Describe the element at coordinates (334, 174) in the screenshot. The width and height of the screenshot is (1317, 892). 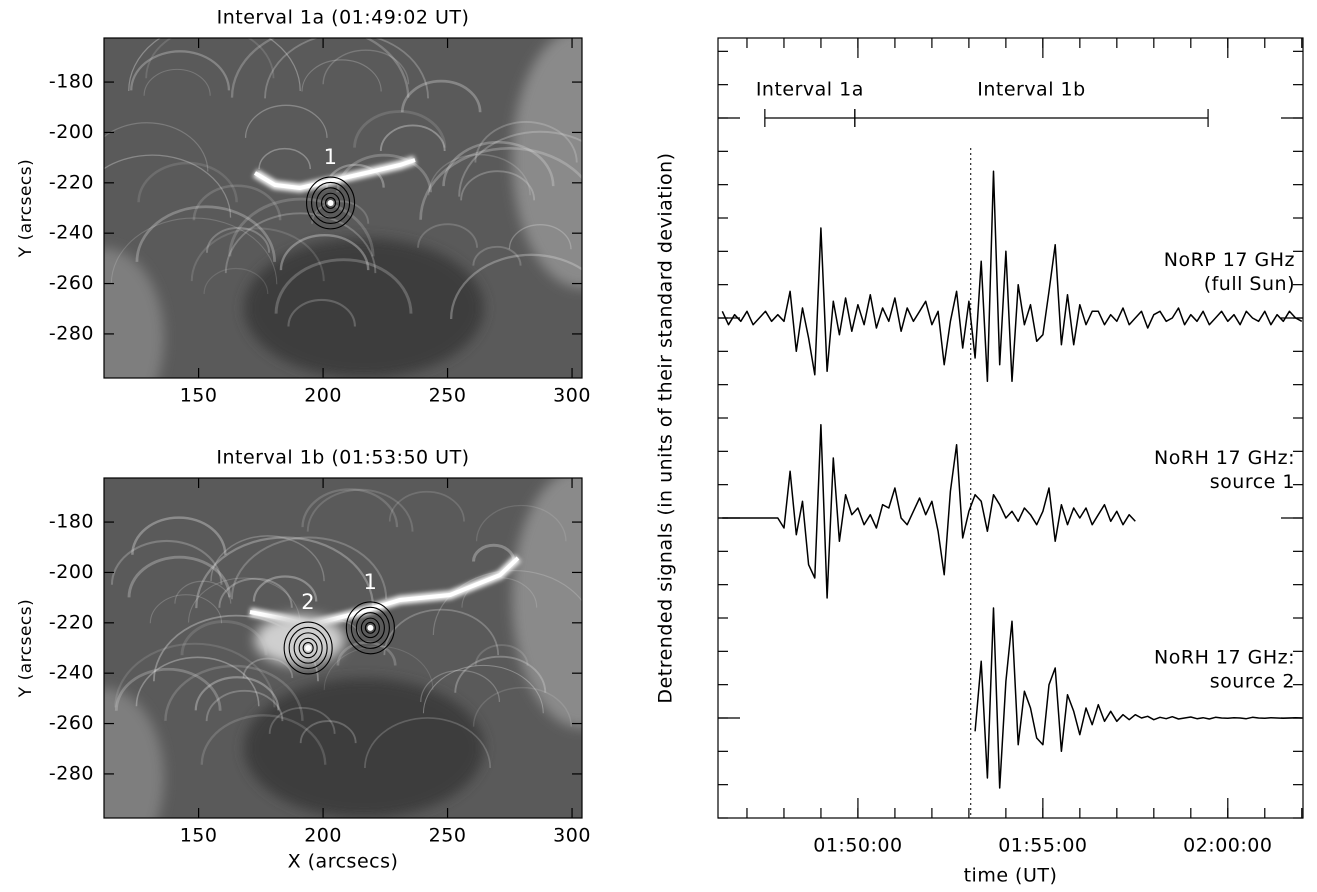
I see `flare-ribbon-core` at that location.